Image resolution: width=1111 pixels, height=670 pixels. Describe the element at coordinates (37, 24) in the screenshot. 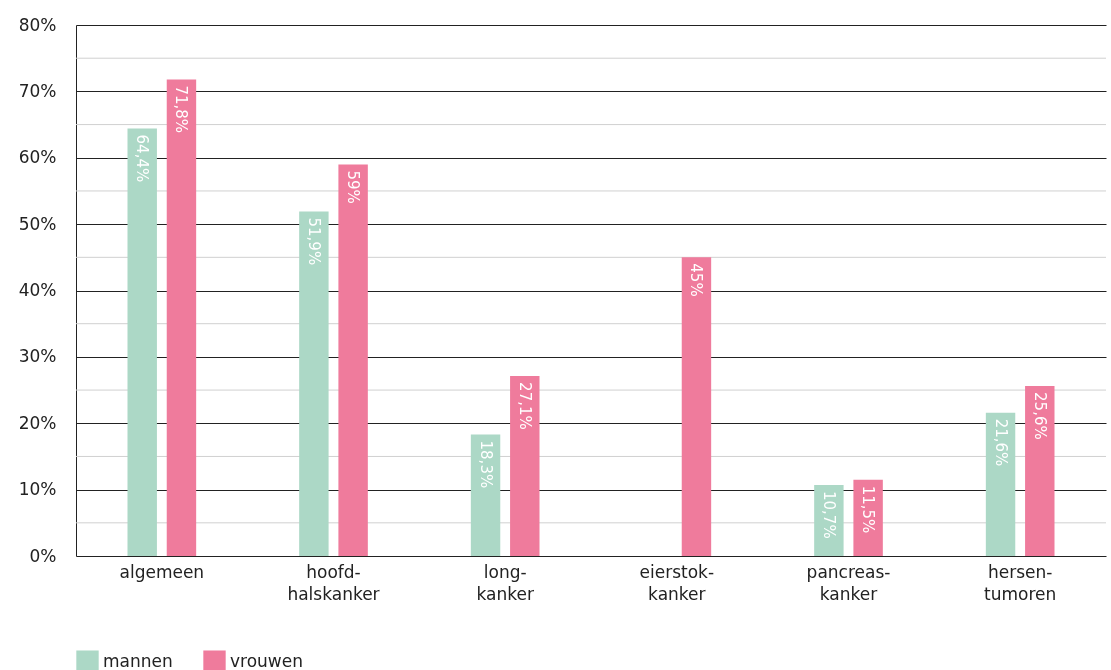

I see `y-tick-label: 80%` at that location.